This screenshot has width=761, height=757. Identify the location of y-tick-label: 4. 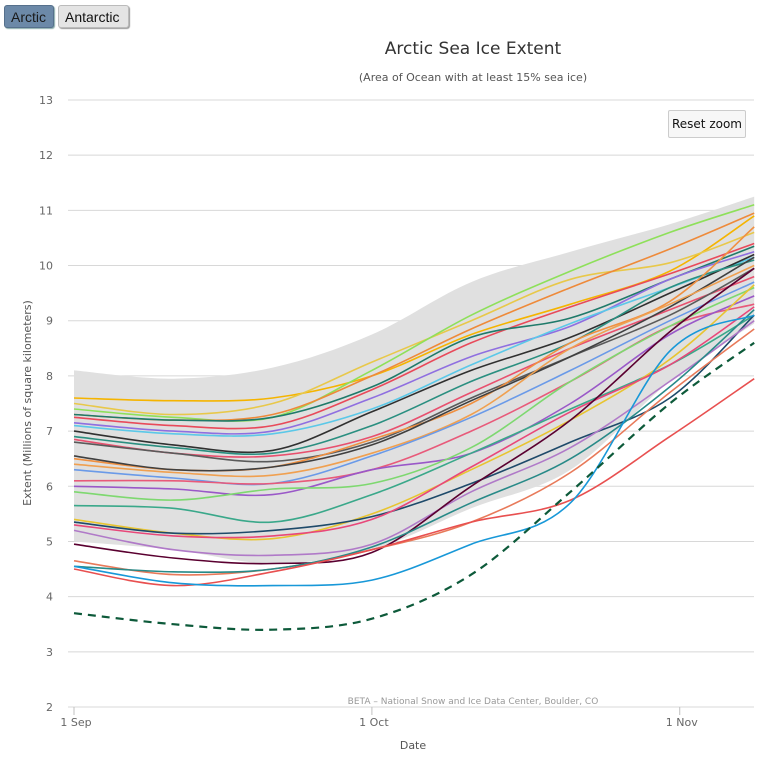
(49, 597).